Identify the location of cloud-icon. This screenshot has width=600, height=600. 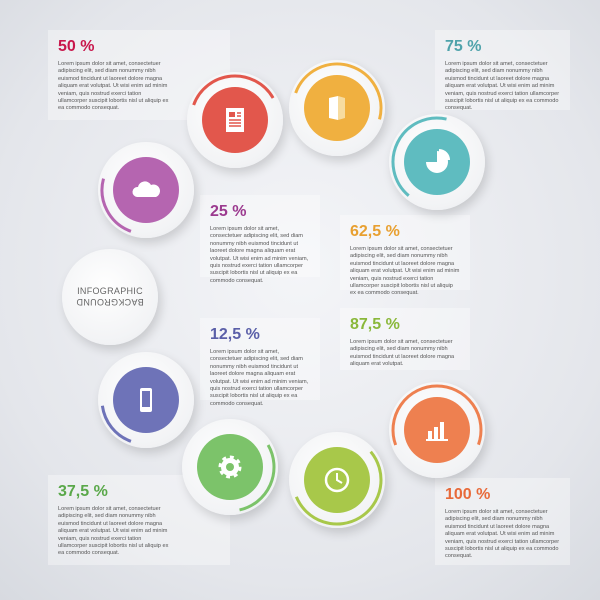
(146, 189).